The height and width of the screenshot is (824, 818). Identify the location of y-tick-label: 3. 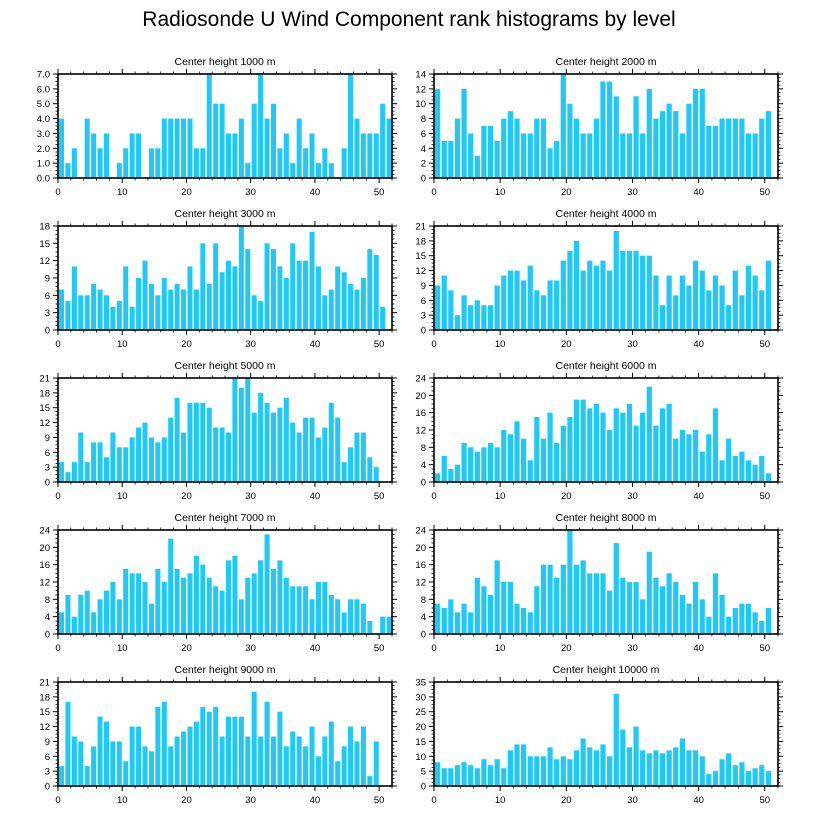
(423, 316).